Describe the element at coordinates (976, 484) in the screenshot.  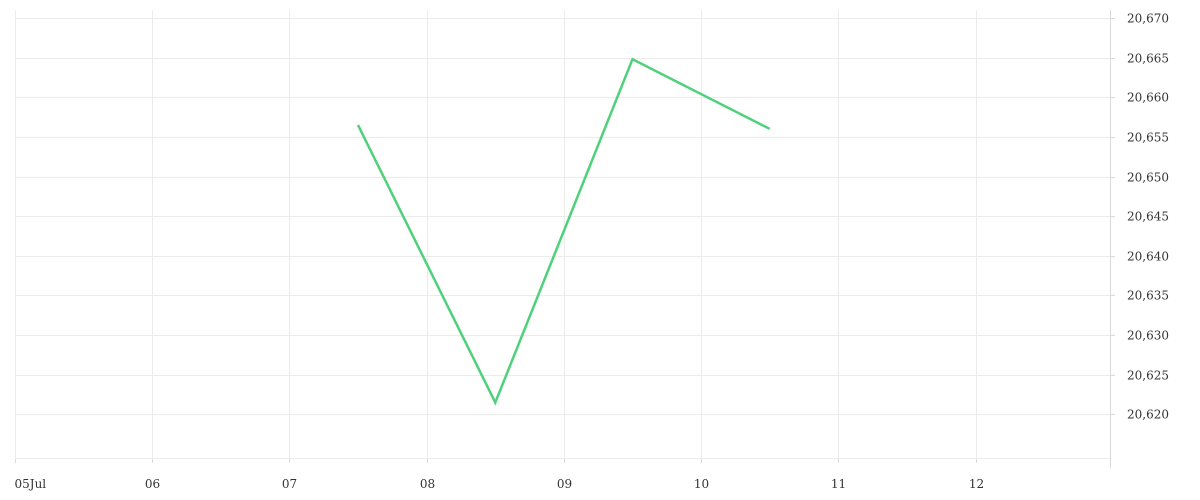
I see `x-tick-label: 12` at that location.